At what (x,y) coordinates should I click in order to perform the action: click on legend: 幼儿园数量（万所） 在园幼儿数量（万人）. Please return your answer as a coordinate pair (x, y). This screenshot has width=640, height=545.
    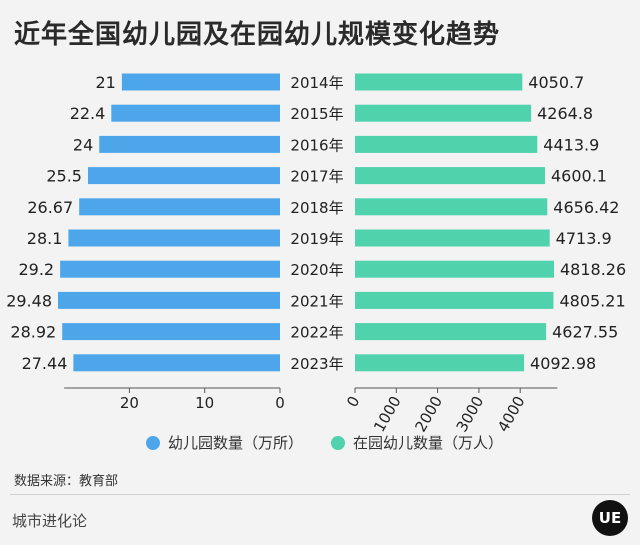
    Looking at the image, I should click on (338, 442).